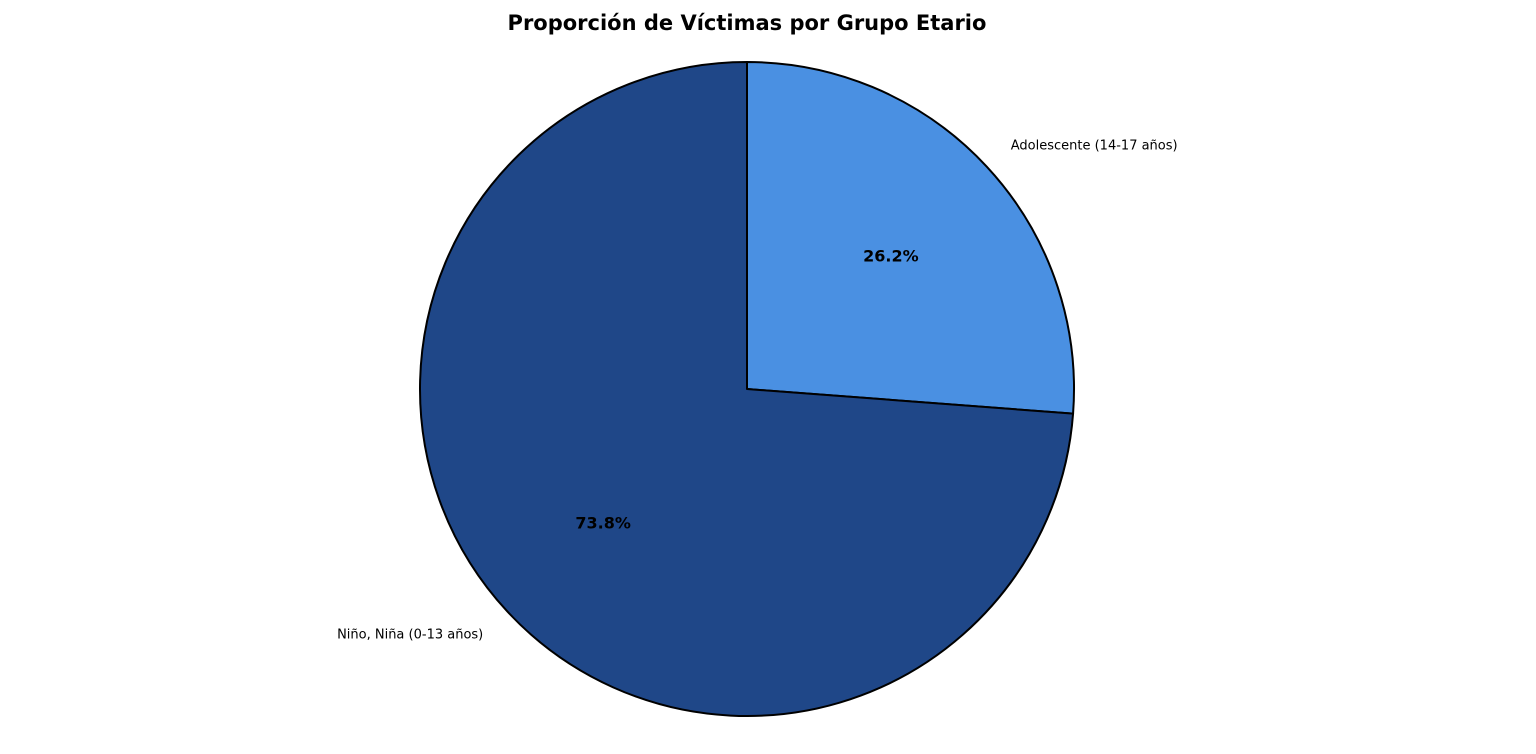  What do you see at coordinates (1094, 145) in the screenshot?
I see `category-label: Adolescente (14-17 años)` at bounding box center [1094, 145].